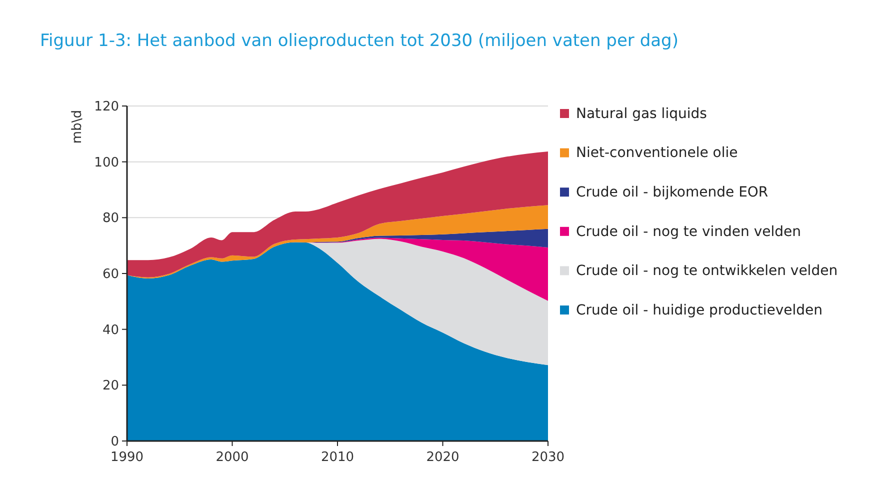  What do you see at coordinates (337, 457) in the screenshot?
I see `x-tick-label: 2010` at bounding box center [337, 457].